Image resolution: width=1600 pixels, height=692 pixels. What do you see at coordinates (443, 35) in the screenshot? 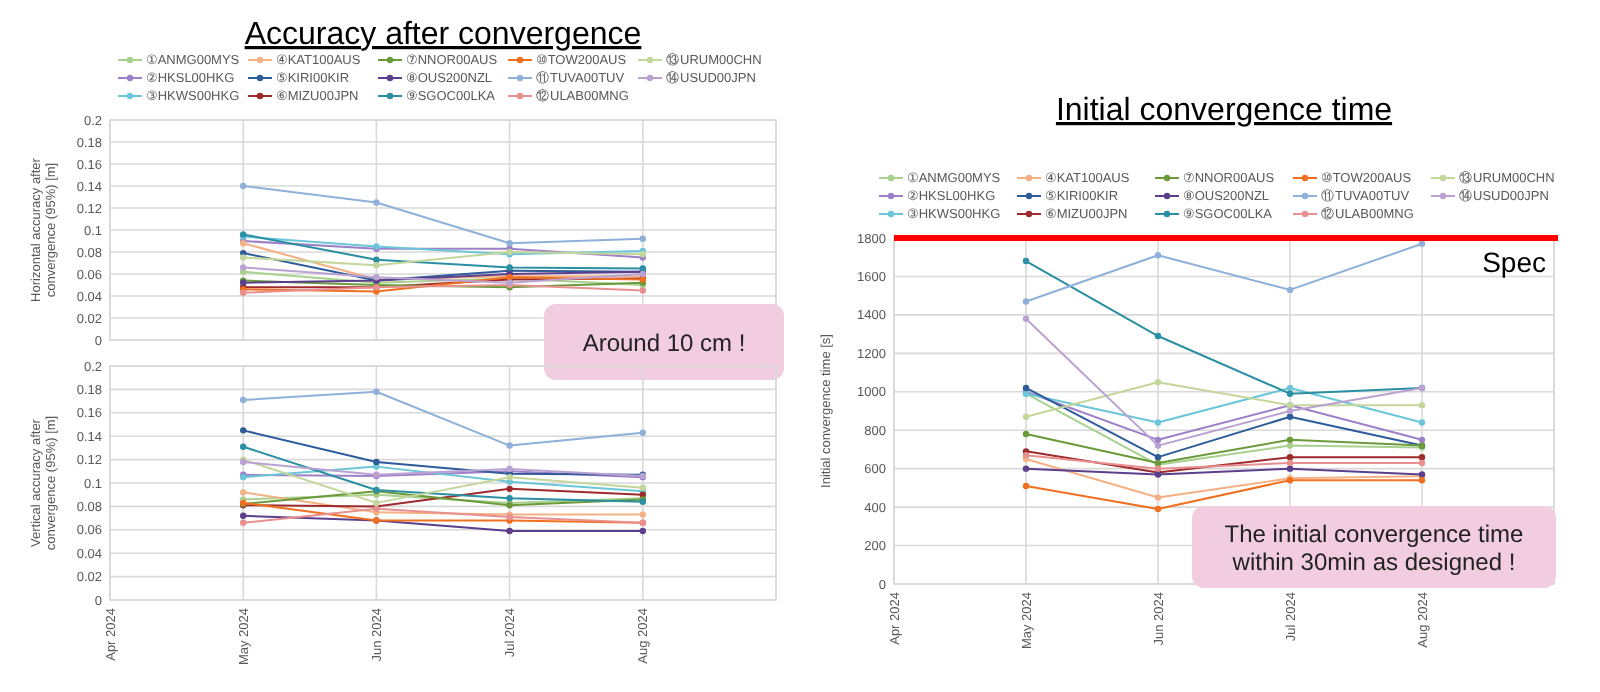
I see `chart-title: Accuracy after convergence` at bounding box center [443, 35].